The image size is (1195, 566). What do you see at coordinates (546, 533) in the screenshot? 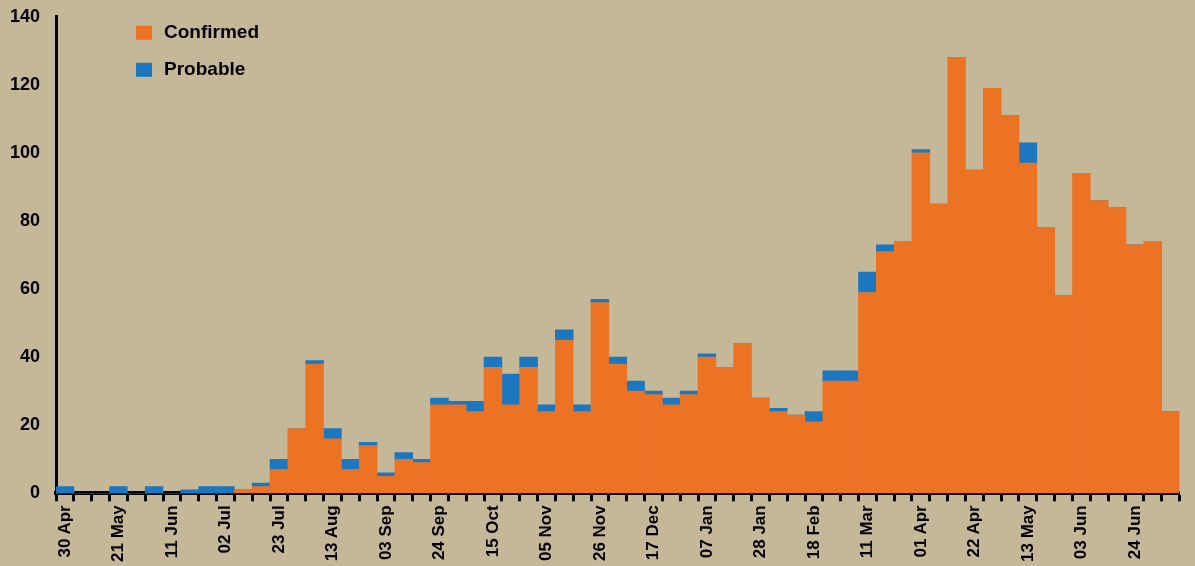
I see `x-tick-label: 05 Nov` at bounding box center [546, 533].